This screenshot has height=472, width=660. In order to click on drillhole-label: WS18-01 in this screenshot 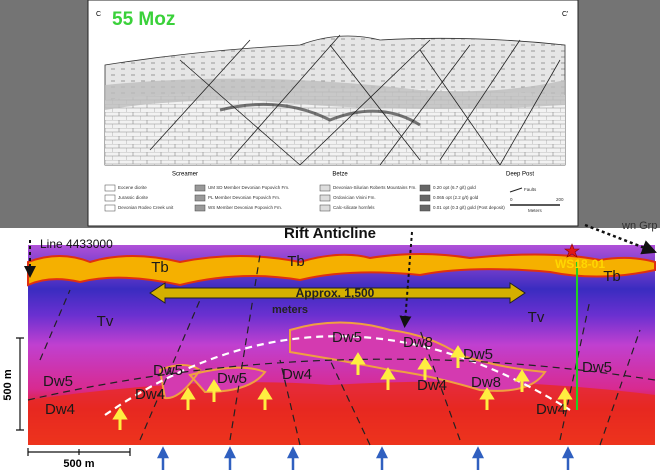, I will do `click(580, 264)`.